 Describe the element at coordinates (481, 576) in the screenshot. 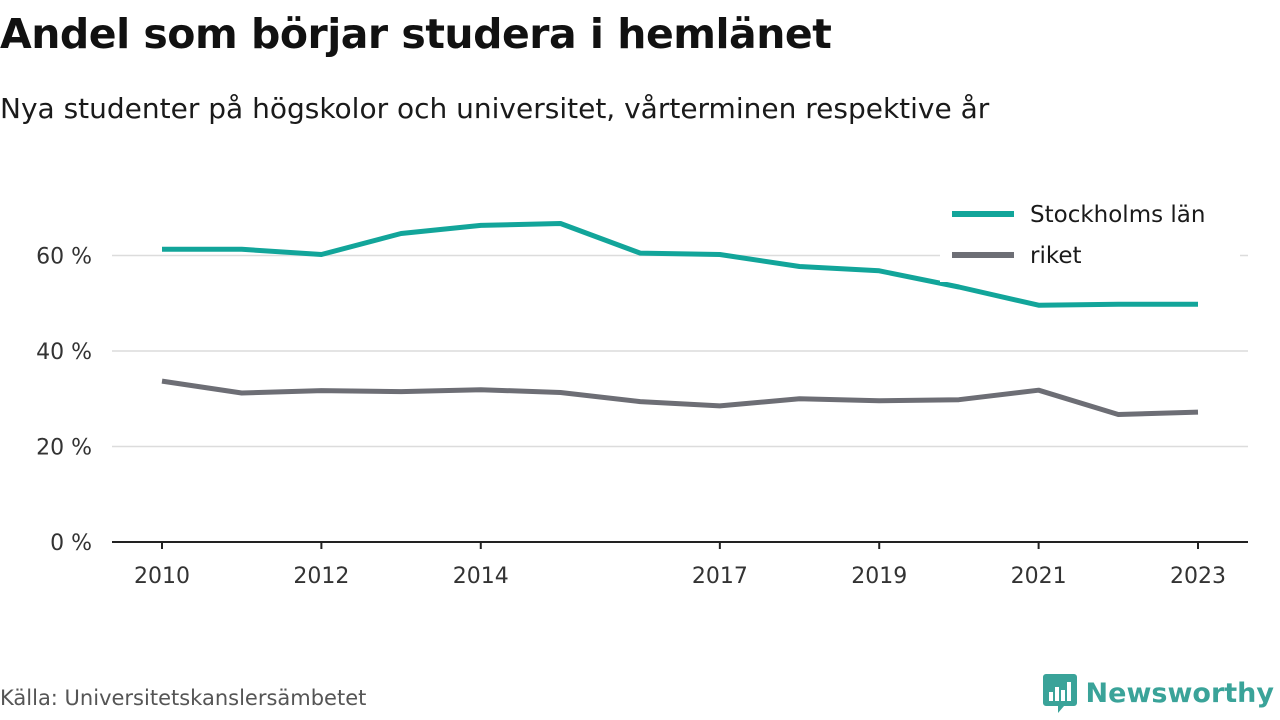

I see `x-tick-label: 2014` at that location.